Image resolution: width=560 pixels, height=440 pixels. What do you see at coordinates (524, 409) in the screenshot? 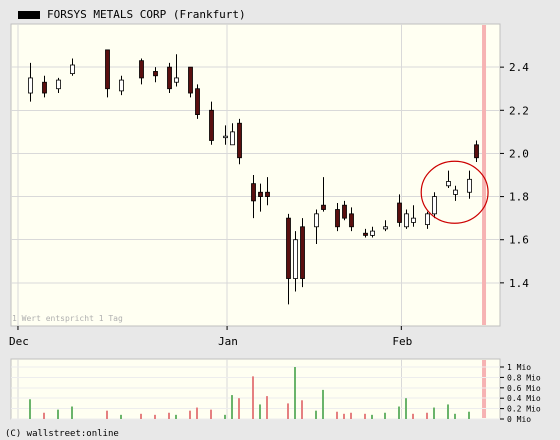
I see `volume-y-tick-label: 0.2 Mio` at bounding box center [524, 409].